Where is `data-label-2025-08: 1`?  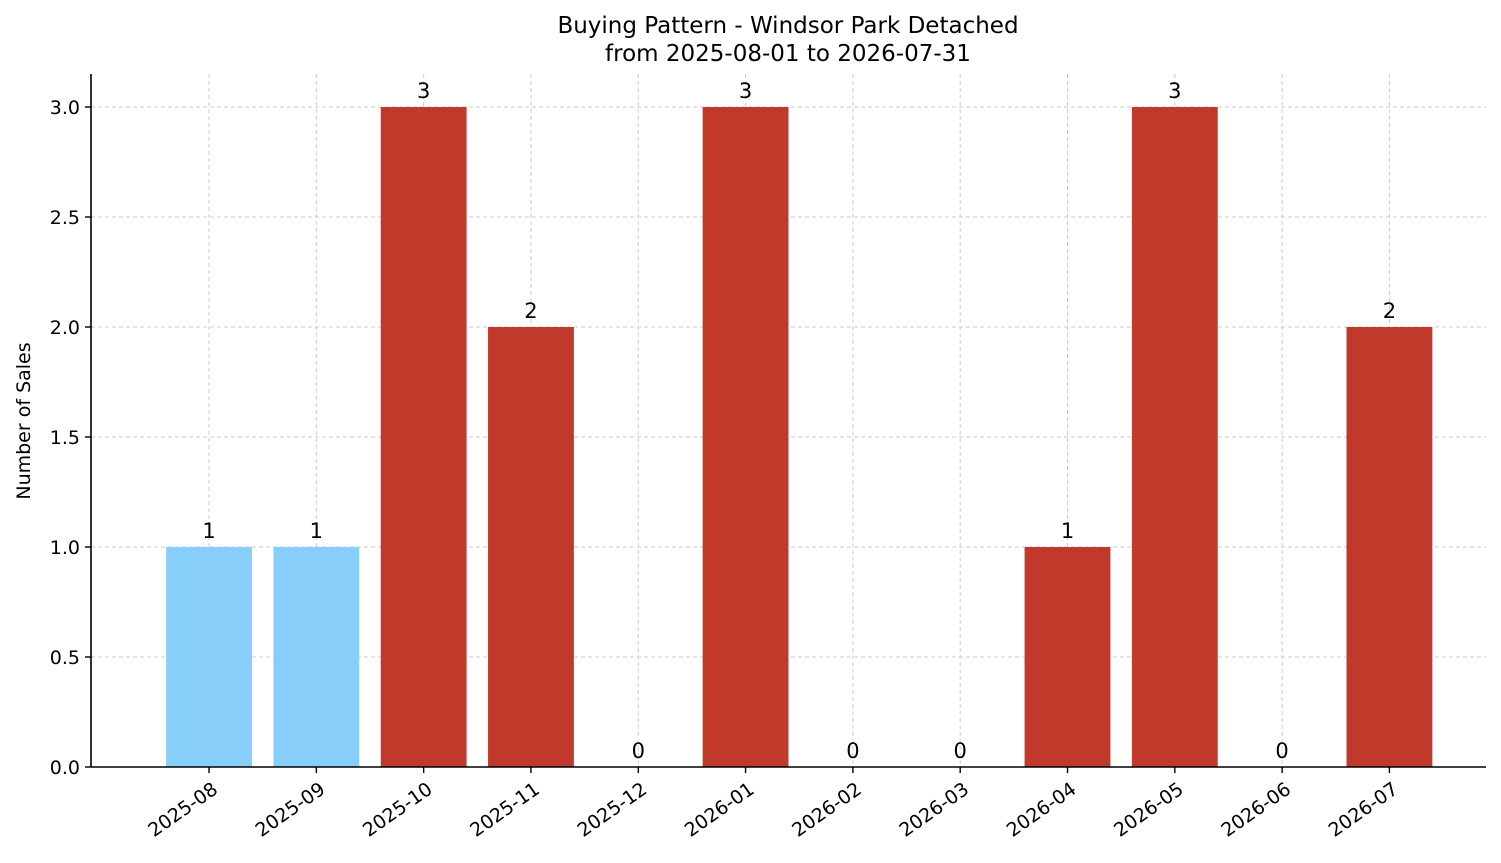 data-label-2025-08: 1 is located at coordinates (208, 531).